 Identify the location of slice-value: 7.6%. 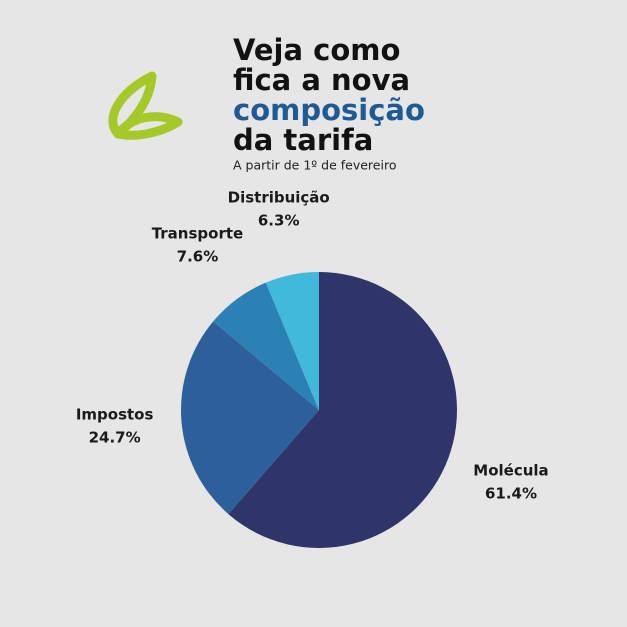
(198, 256).